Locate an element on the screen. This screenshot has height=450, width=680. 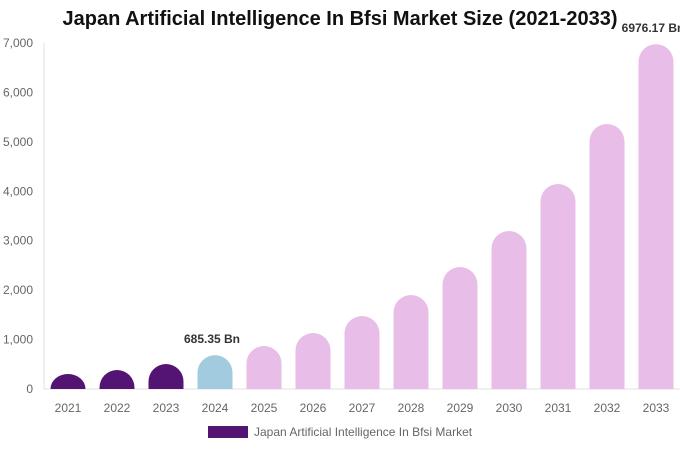
x-tick-label: 2029 is located at coordinates (460, 408).